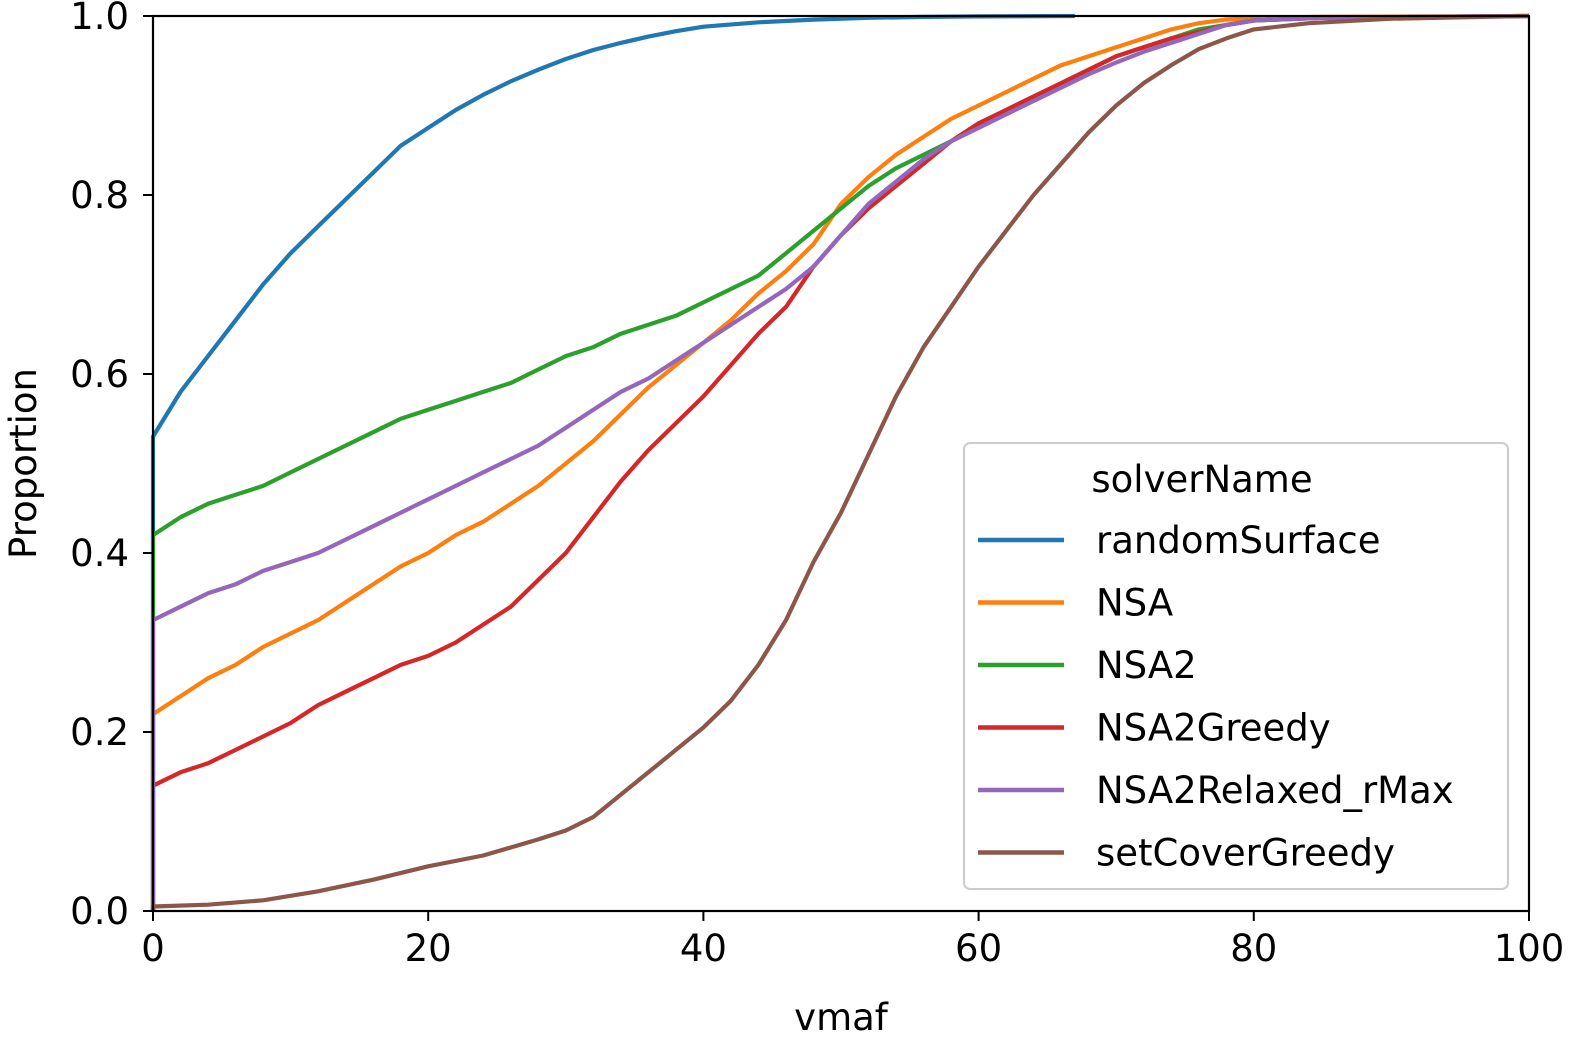 The width and height of the screenshot is (1588, 1052). Describe the element at coordinates (1146, 665) in the screenshot. I see `legend-label: NSA2` at that location.